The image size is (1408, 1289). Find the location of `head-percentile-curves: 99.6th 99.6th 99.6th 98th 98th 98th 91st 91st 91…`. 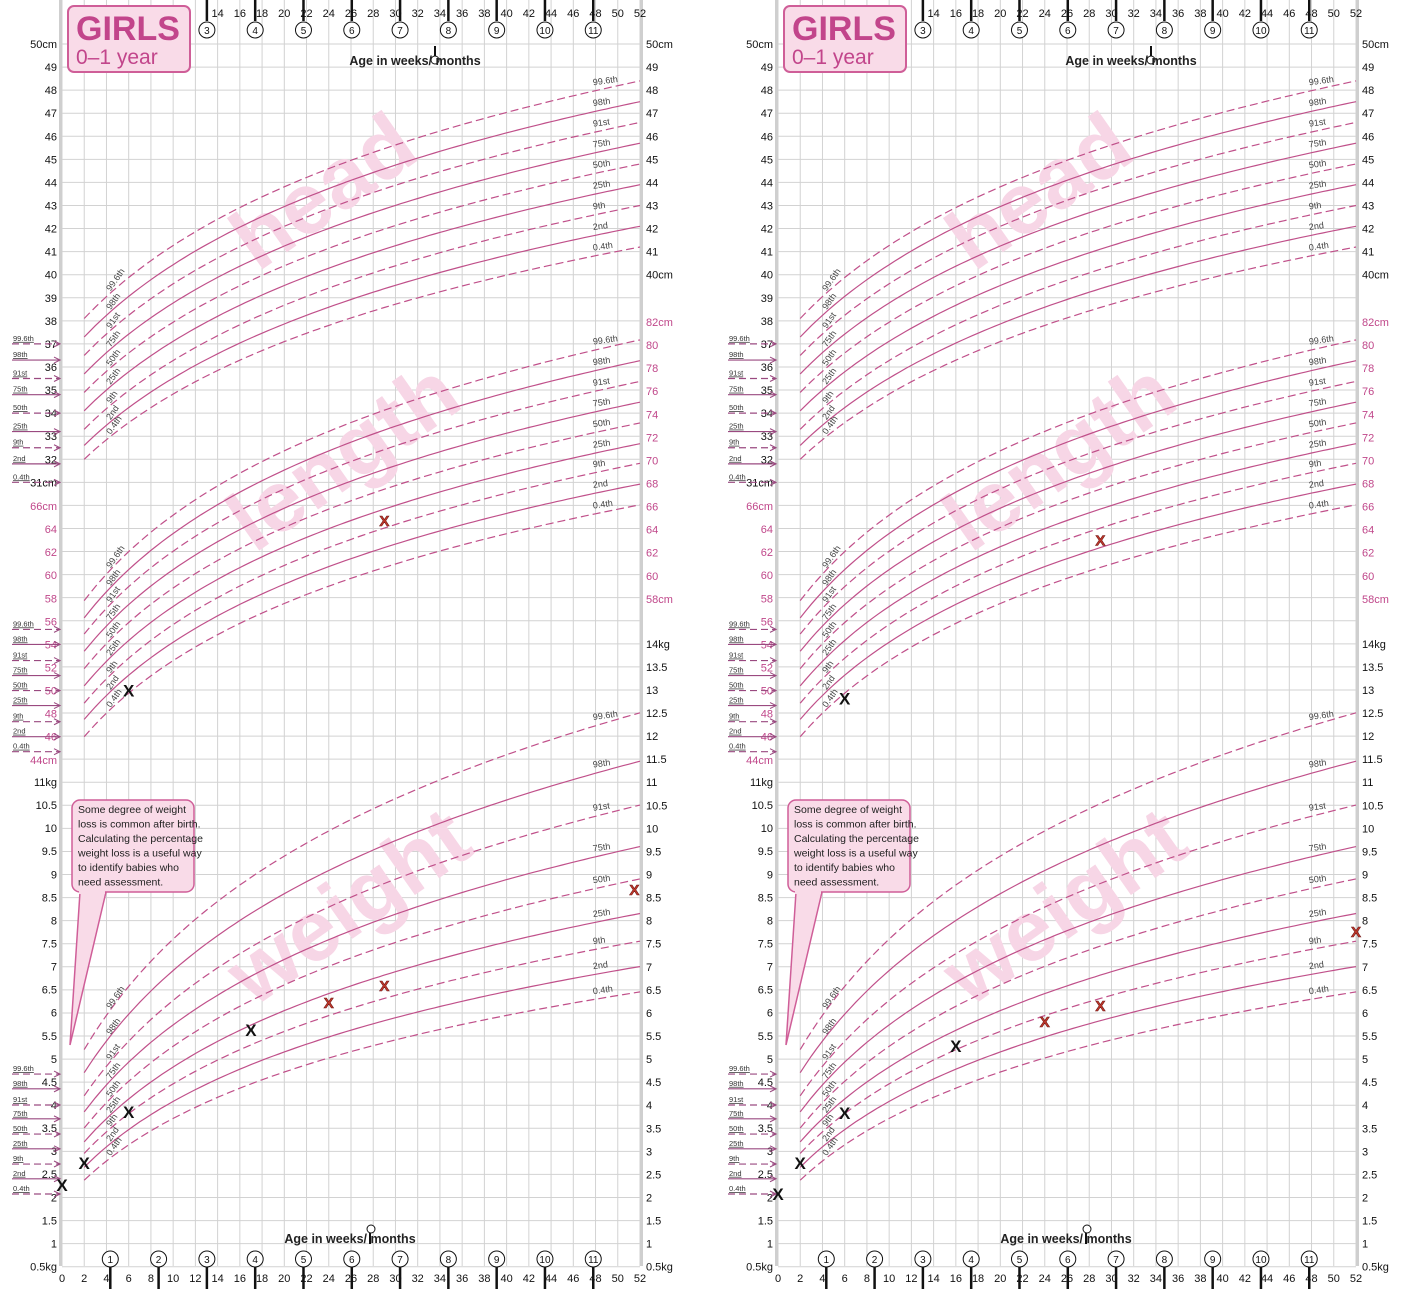

head-percentile-curves: 99.6th 99.6th 99.6th 98th 98th 98th 91st 91st 91… is located at coordinates (1042, 280).